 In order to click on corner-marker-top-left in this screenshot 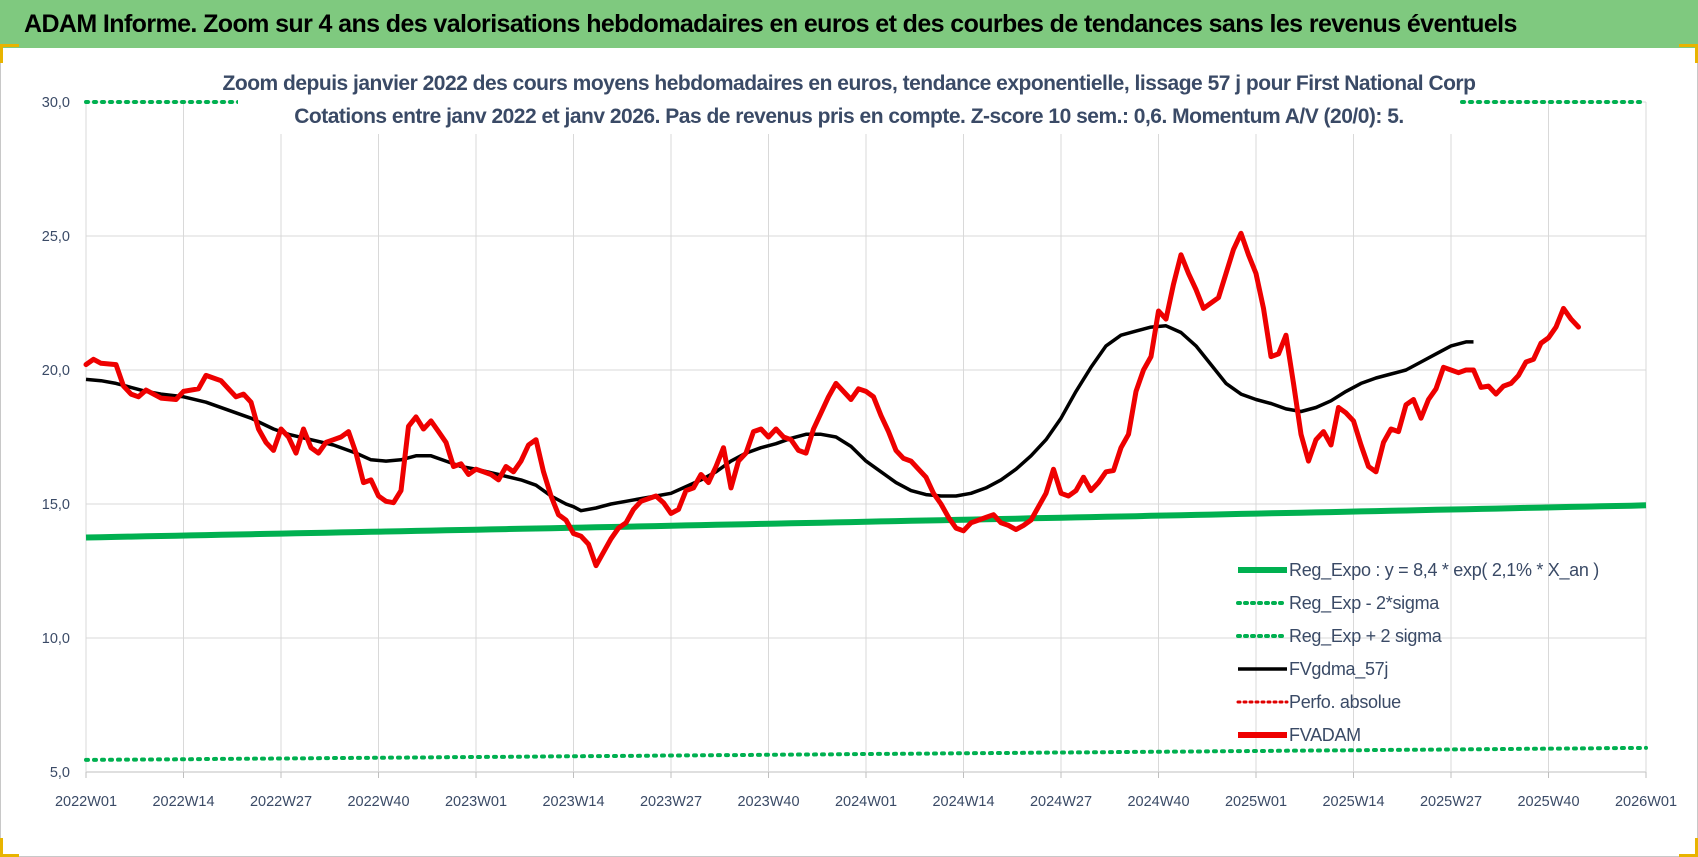, I will do `click(9, 53)`.